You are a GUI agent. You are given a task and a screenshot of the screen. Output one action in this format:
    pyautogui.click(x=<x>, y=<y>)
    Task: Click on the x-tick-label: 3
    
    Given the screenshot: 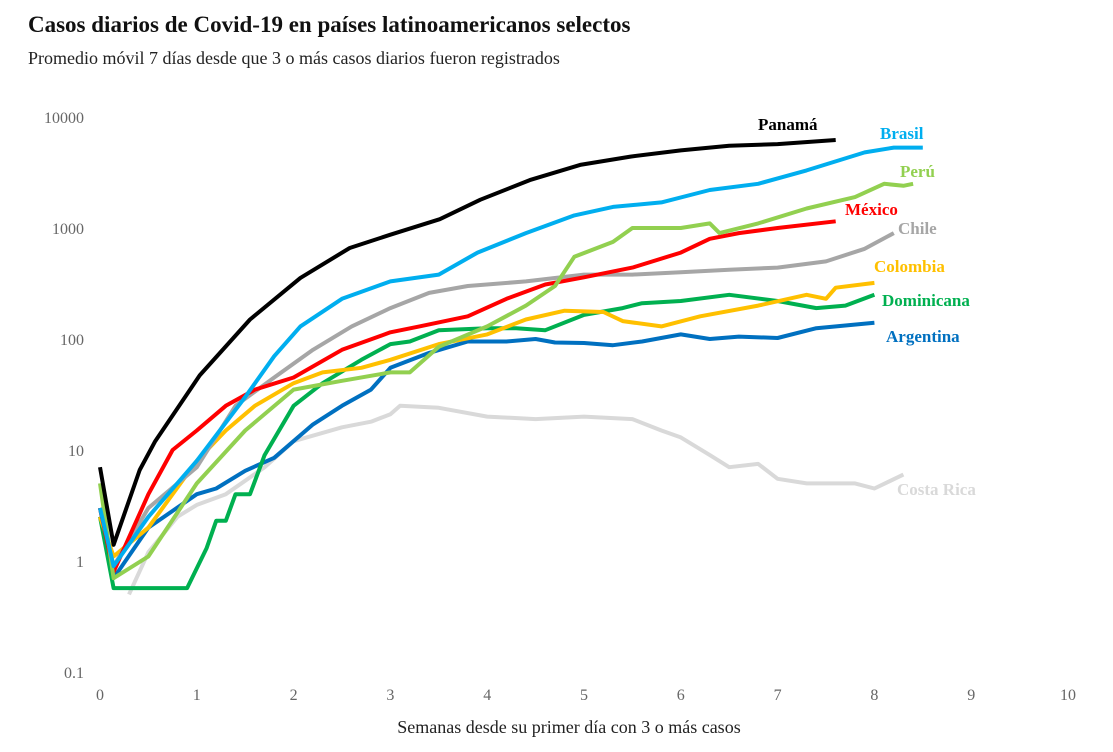 What is the action you would take?
    pyautogui.click(x=390, y=695)
    